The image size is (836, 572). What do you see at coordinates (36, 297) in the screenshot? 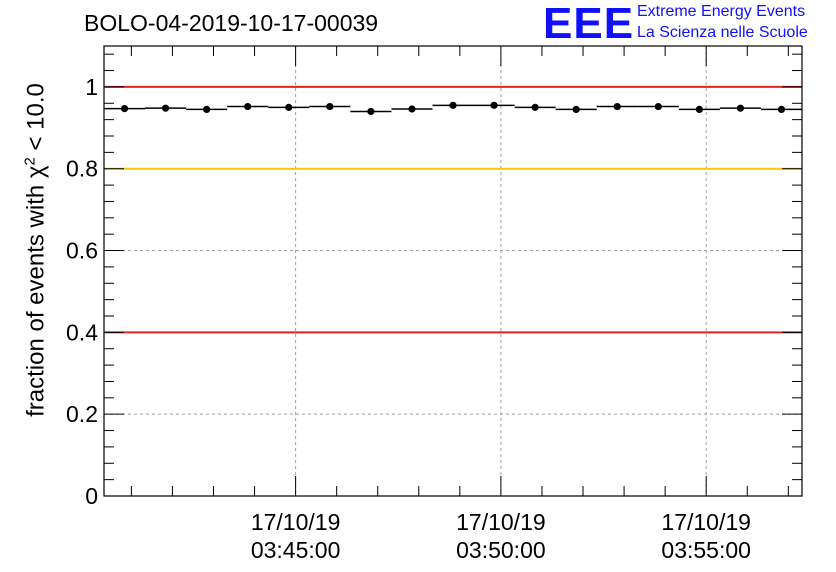
I see `y-label-prefix: fraction of events with` at bounding box center [36, 297].